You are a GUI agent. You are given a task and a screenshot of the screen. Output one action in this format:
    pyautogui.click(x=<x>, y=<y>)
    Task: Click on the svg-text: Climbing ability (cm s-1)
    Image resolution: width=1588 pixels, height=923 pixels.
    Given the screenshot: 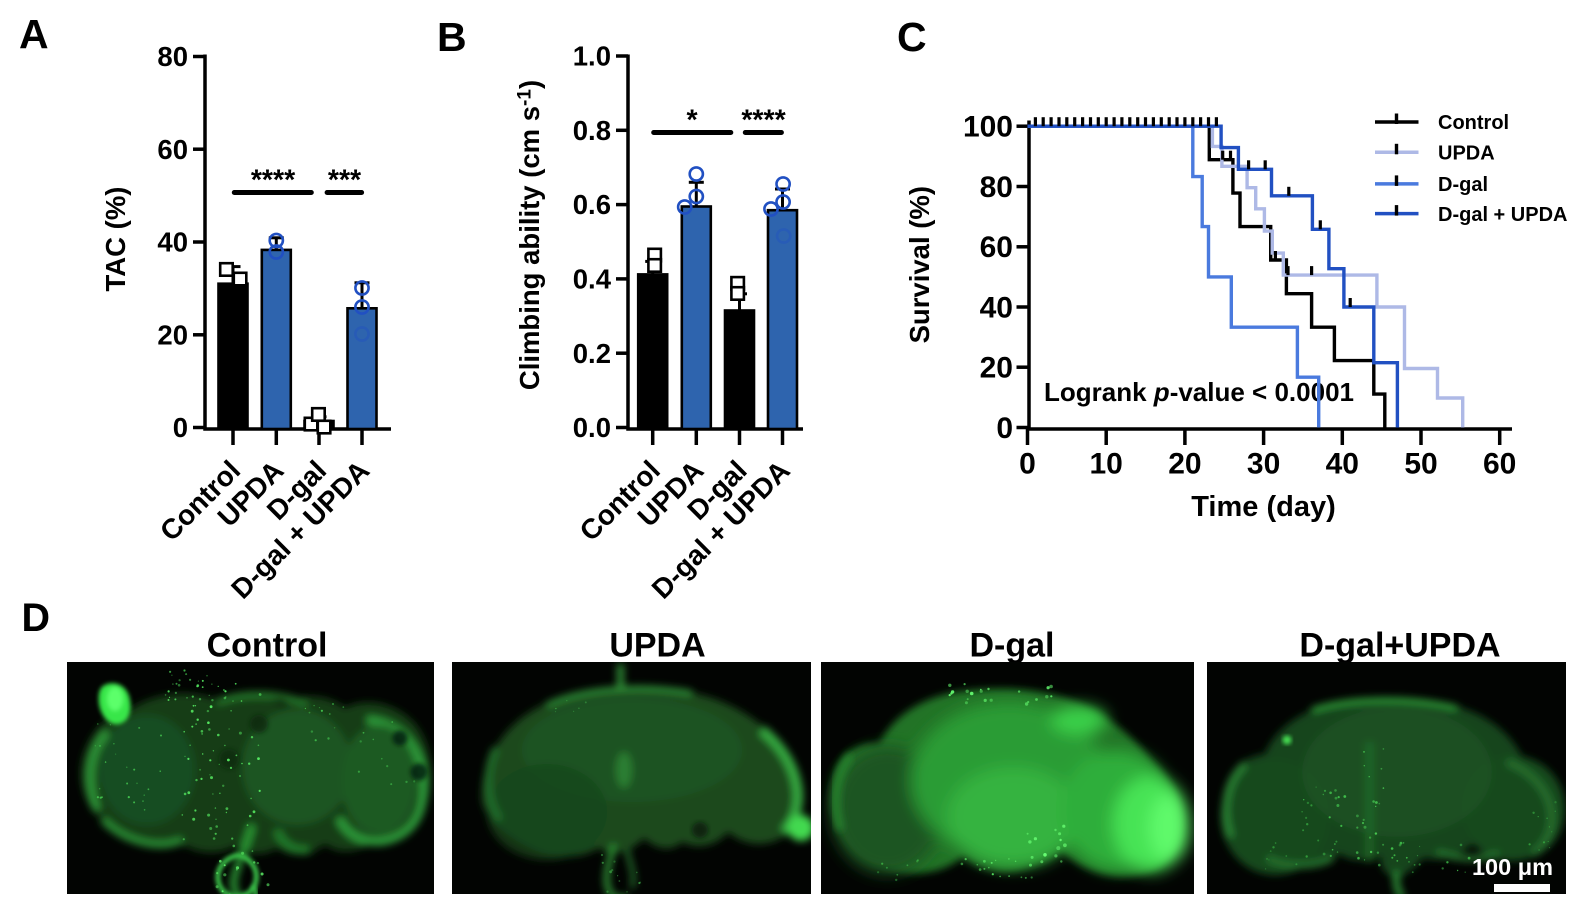 What is the action you would take?
    pyautogui.click(x=529, y=235)
    